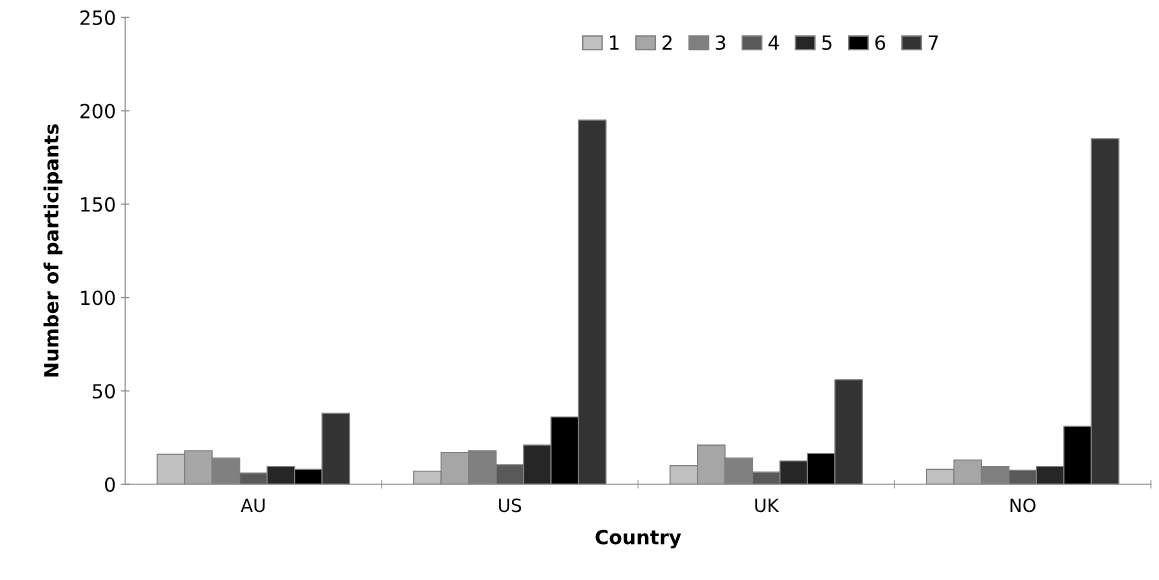 This screenshot has height=580, width=1159. I want to click on y-tick-label: 250, so click(97, 18).